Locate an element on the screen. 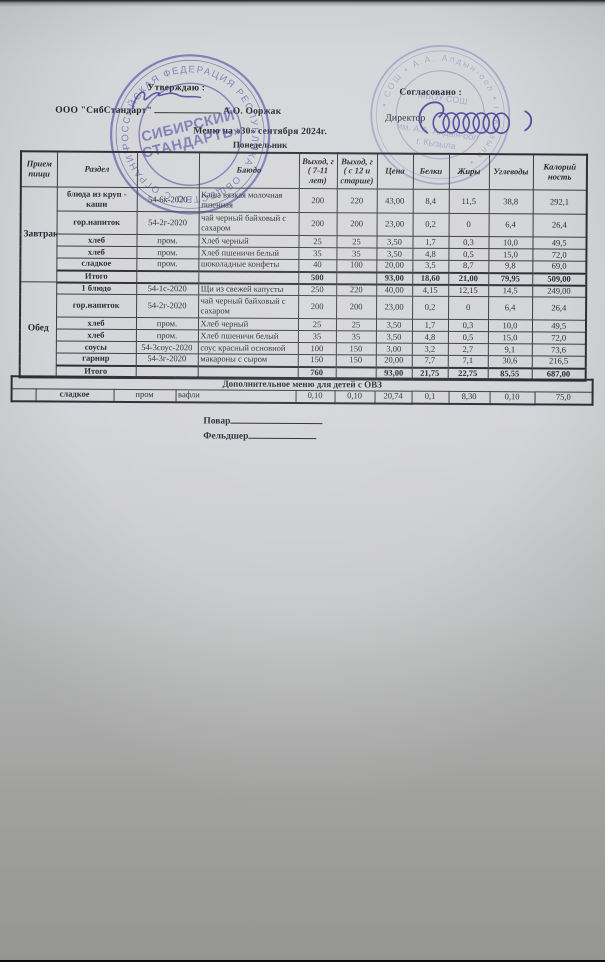  cell-protein: 0,1 is located at coordinates (430, 397).